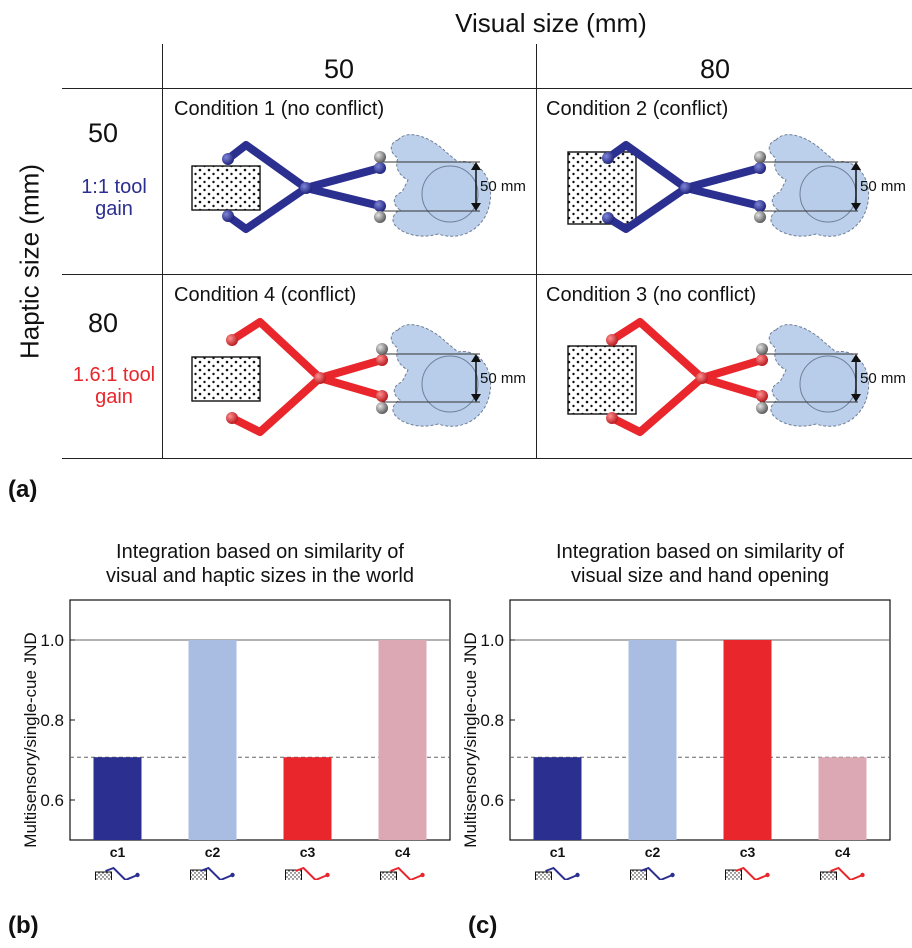 The image size is (912, 948). I want to click on measure-label-c1: 50 mm, so click(503, 186).